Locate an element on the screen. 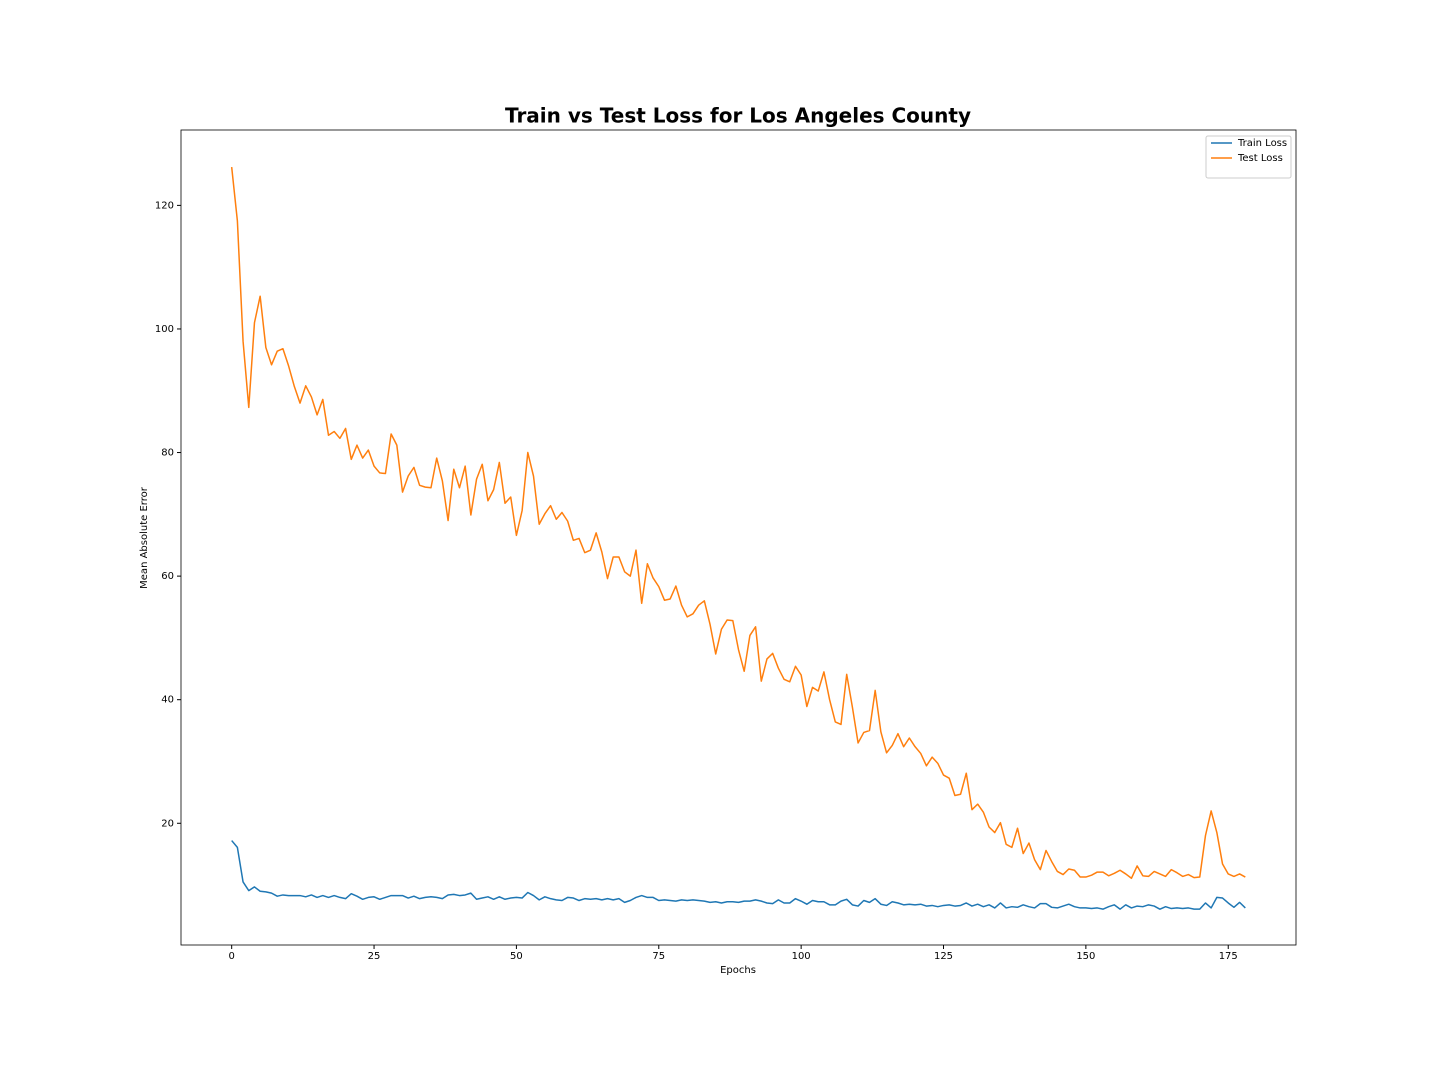  legend-label: Train Loss is located at coordinates (1262, 143).